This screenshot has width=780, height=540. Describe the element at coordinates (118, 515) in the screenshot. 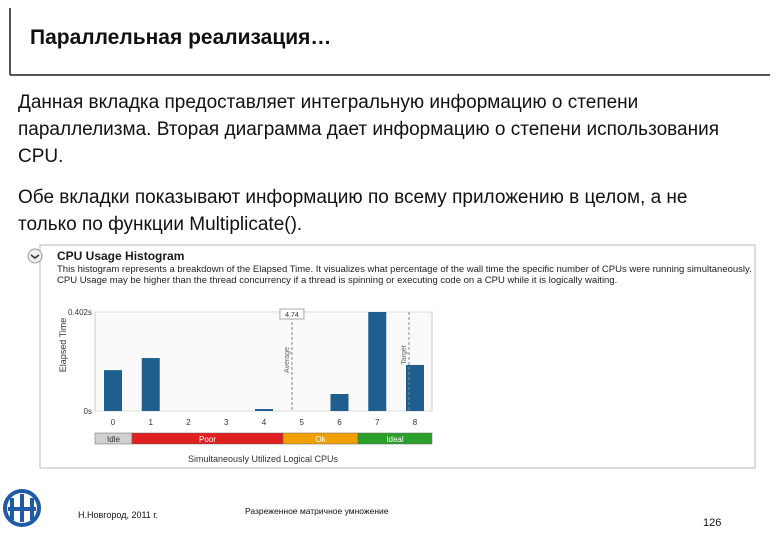

I see `footer-place: Н.Новгород, 2011 г.` at that location.